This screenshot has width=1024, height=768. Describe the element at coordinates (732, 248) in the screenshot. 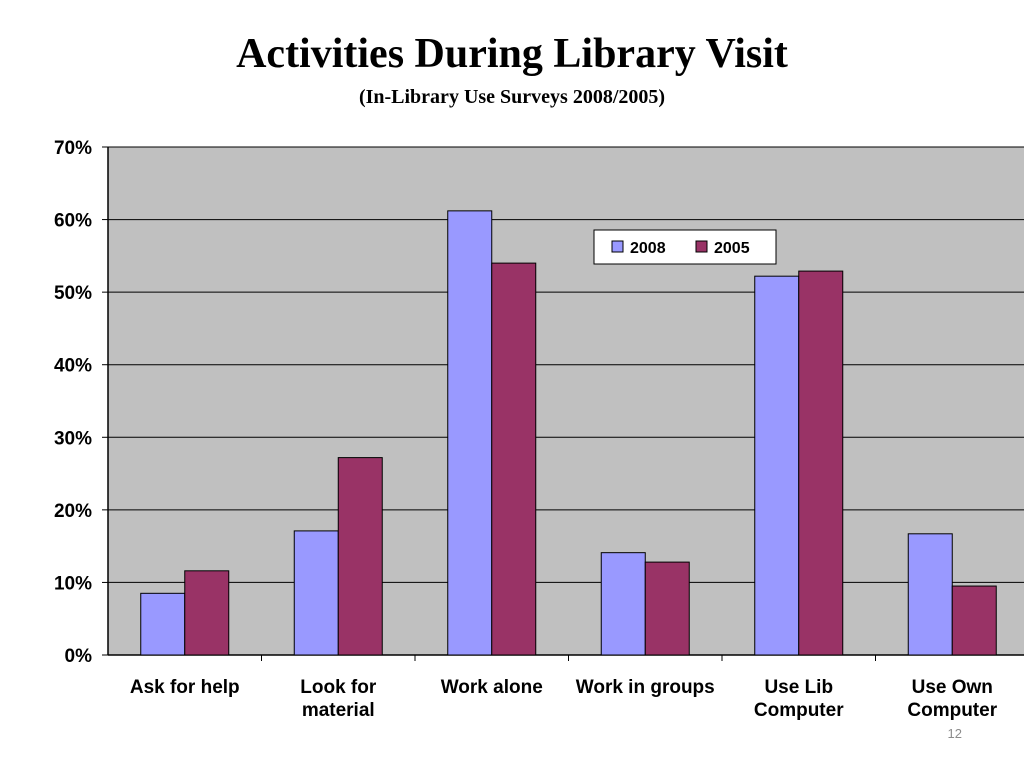

I see `legend-label-2005: 2005` at that location.